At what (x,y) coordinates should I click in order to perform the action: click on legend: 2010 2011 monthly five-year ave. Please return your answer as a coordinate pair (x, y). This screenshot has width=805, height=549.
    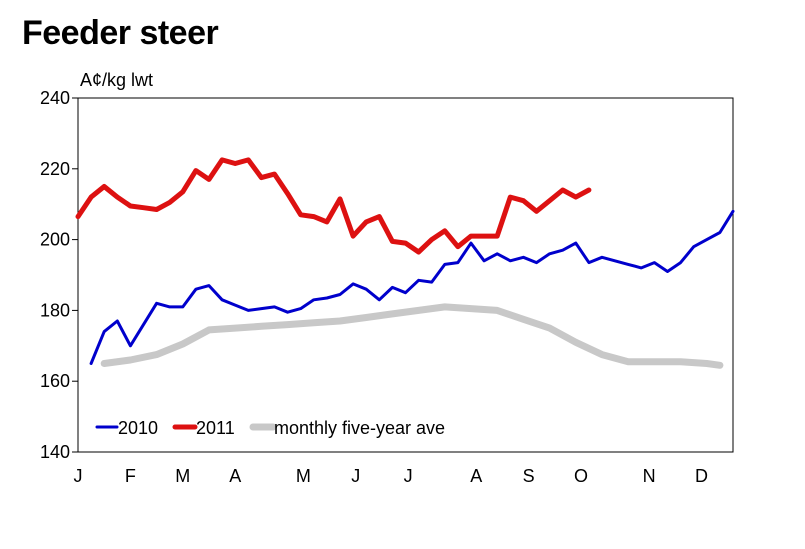
    Looking at the image, I should click on (270, 428).